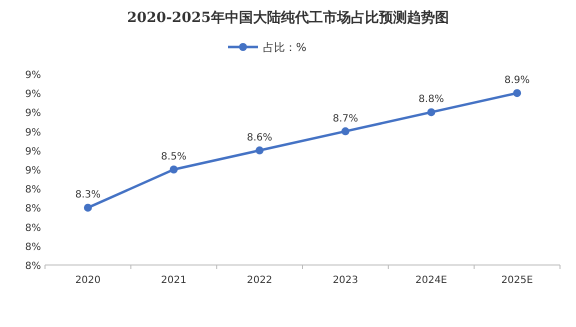  I want to click on legend-label: 占比：%, so click(284, 47).